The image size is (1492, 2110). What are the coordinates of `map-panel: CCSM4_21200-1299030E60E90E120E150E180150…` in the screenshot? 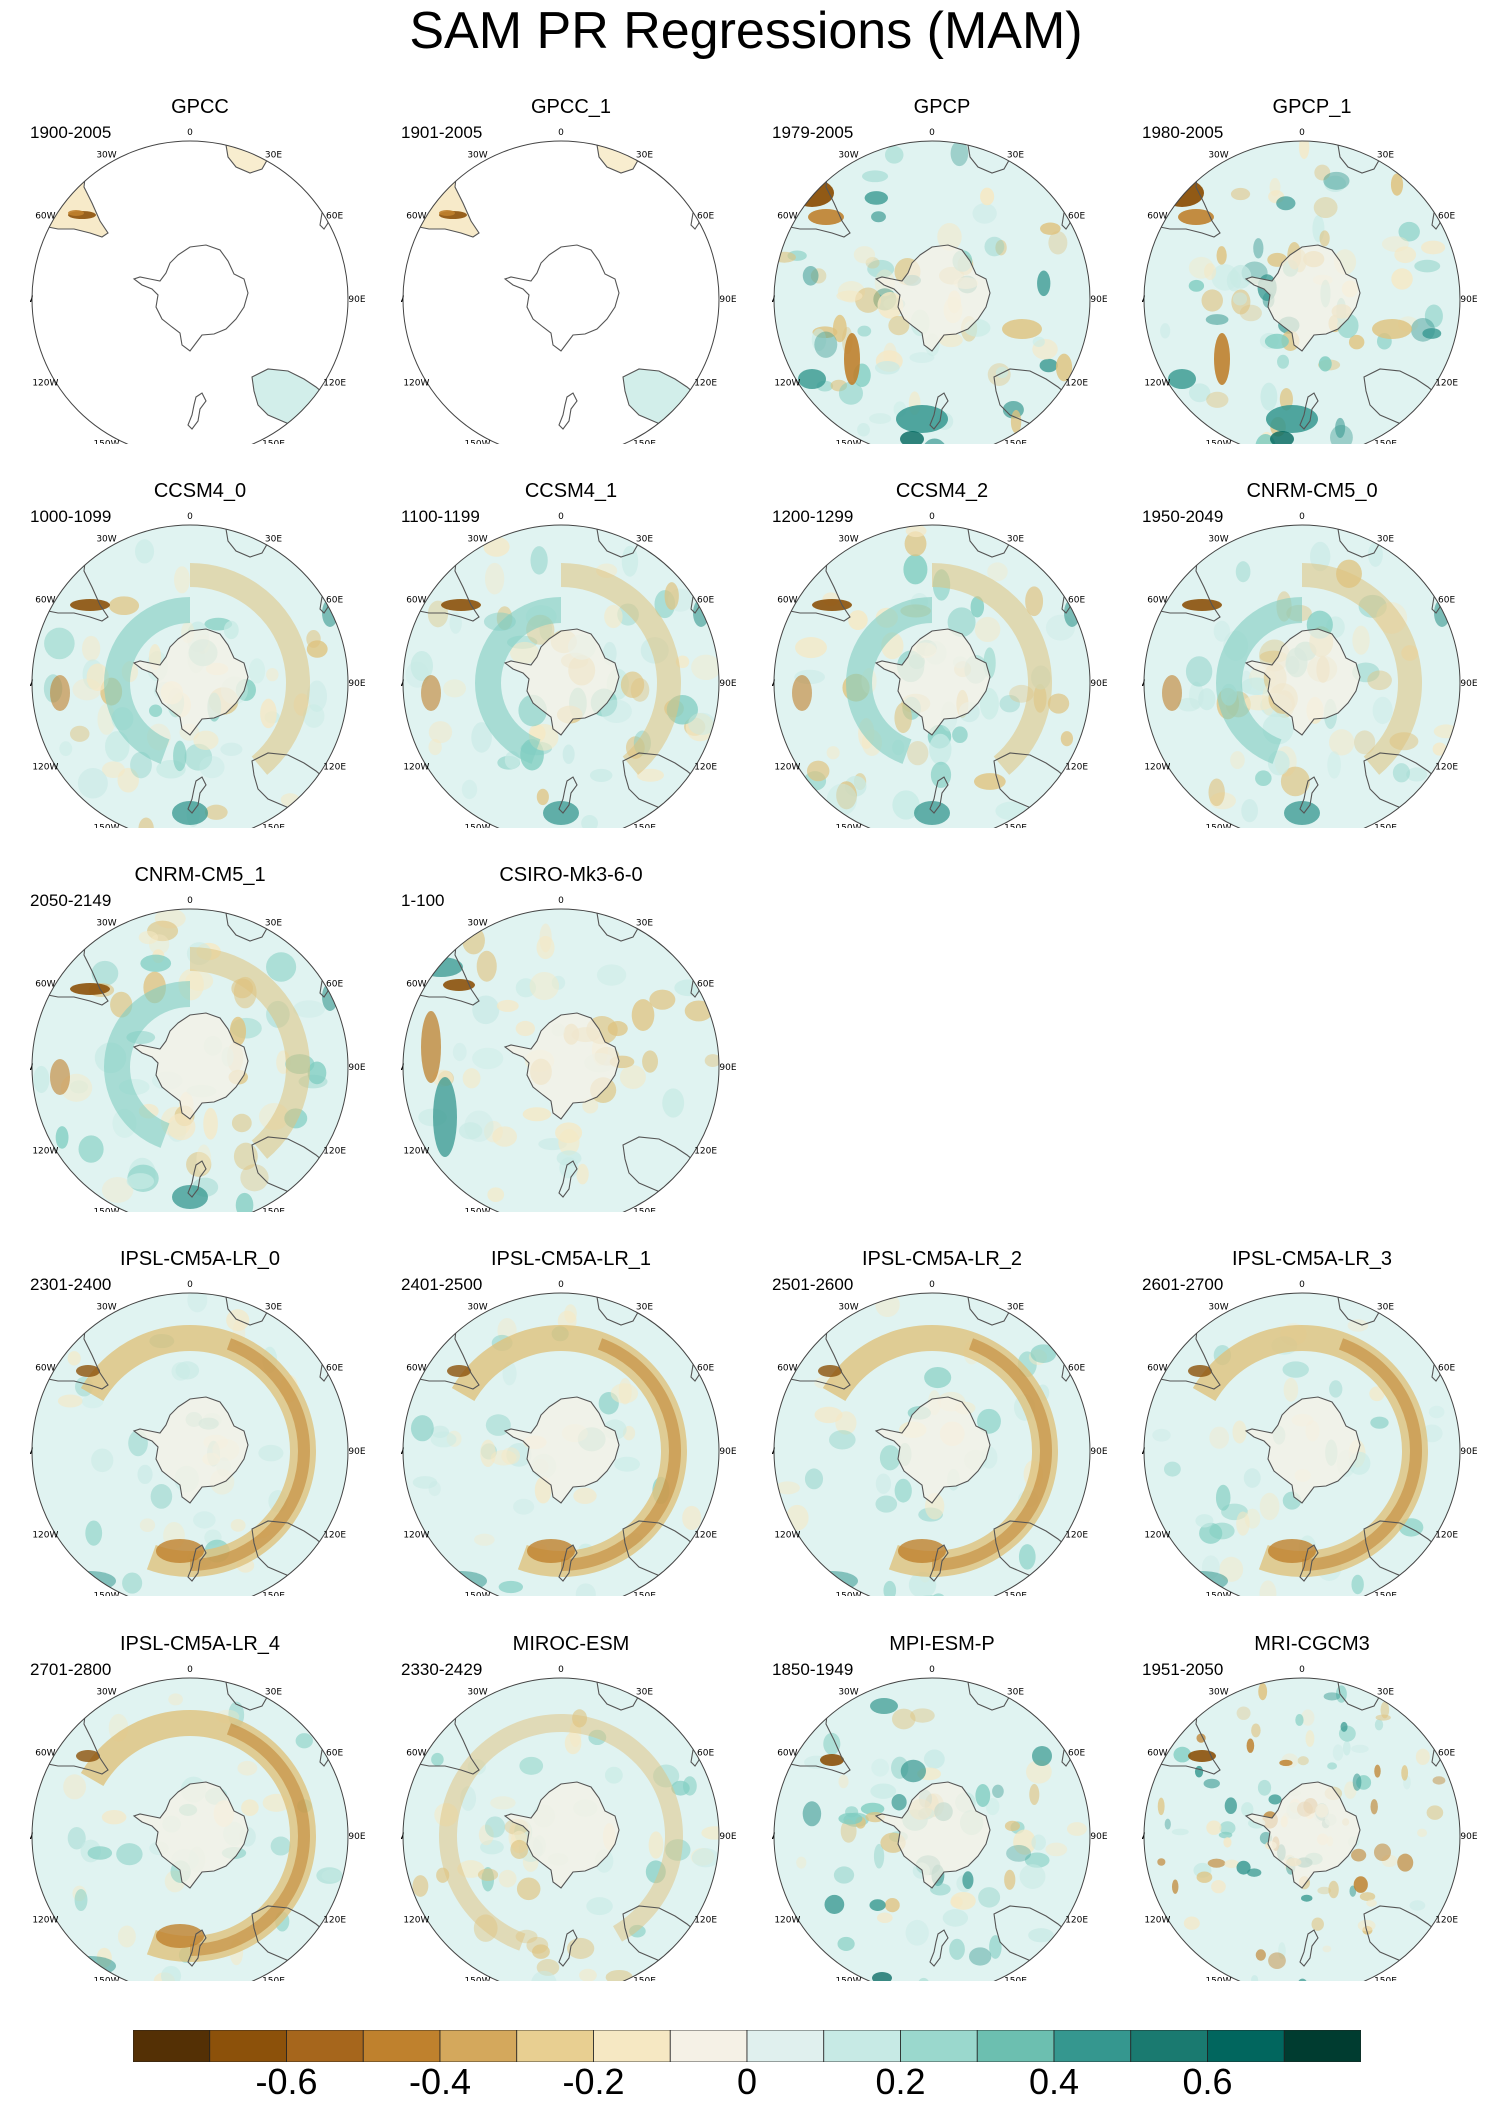 It's located at (942, 653).